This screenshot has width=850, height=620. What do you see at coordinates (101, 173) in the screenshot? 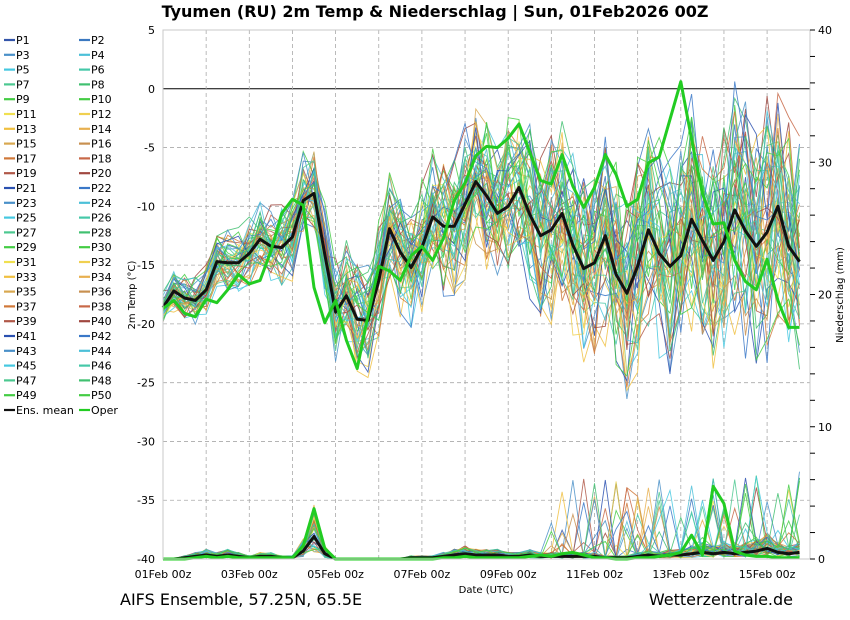
I see `legend-label: P20` at bounding box center [101, 173].